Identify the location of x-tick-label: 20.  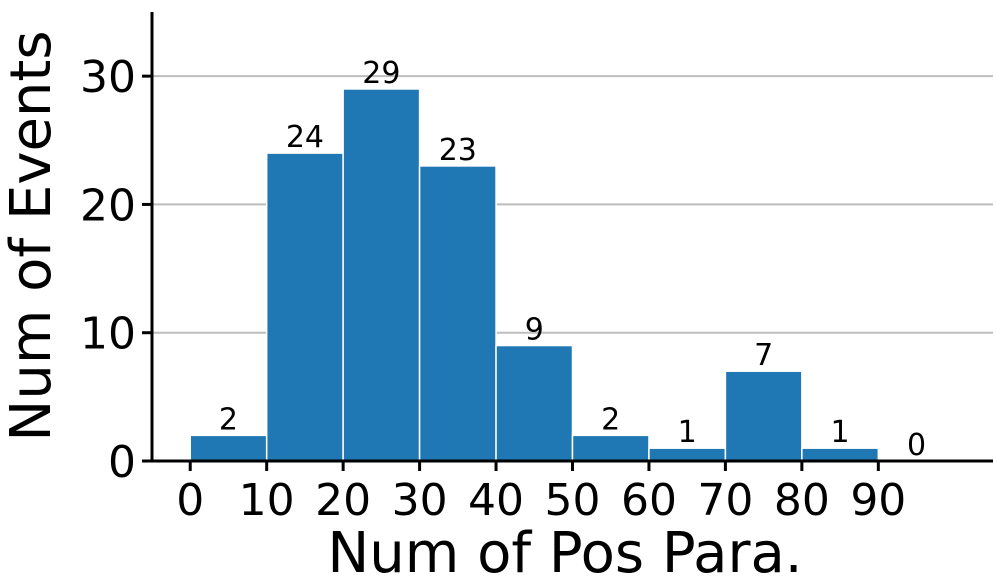
(343, 500).